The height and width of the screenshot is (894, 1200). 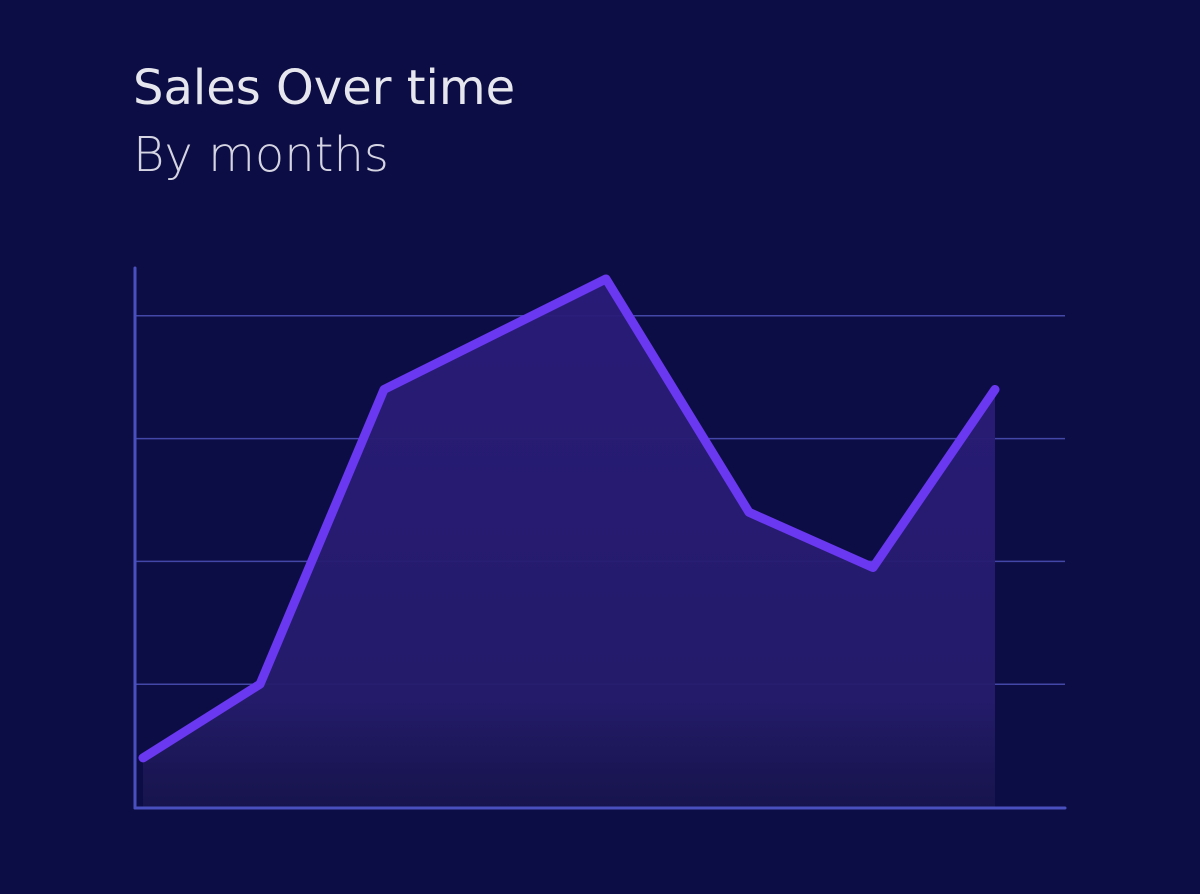 I want to click on chart-title: Sales Over time, so click(x=324, y=88).